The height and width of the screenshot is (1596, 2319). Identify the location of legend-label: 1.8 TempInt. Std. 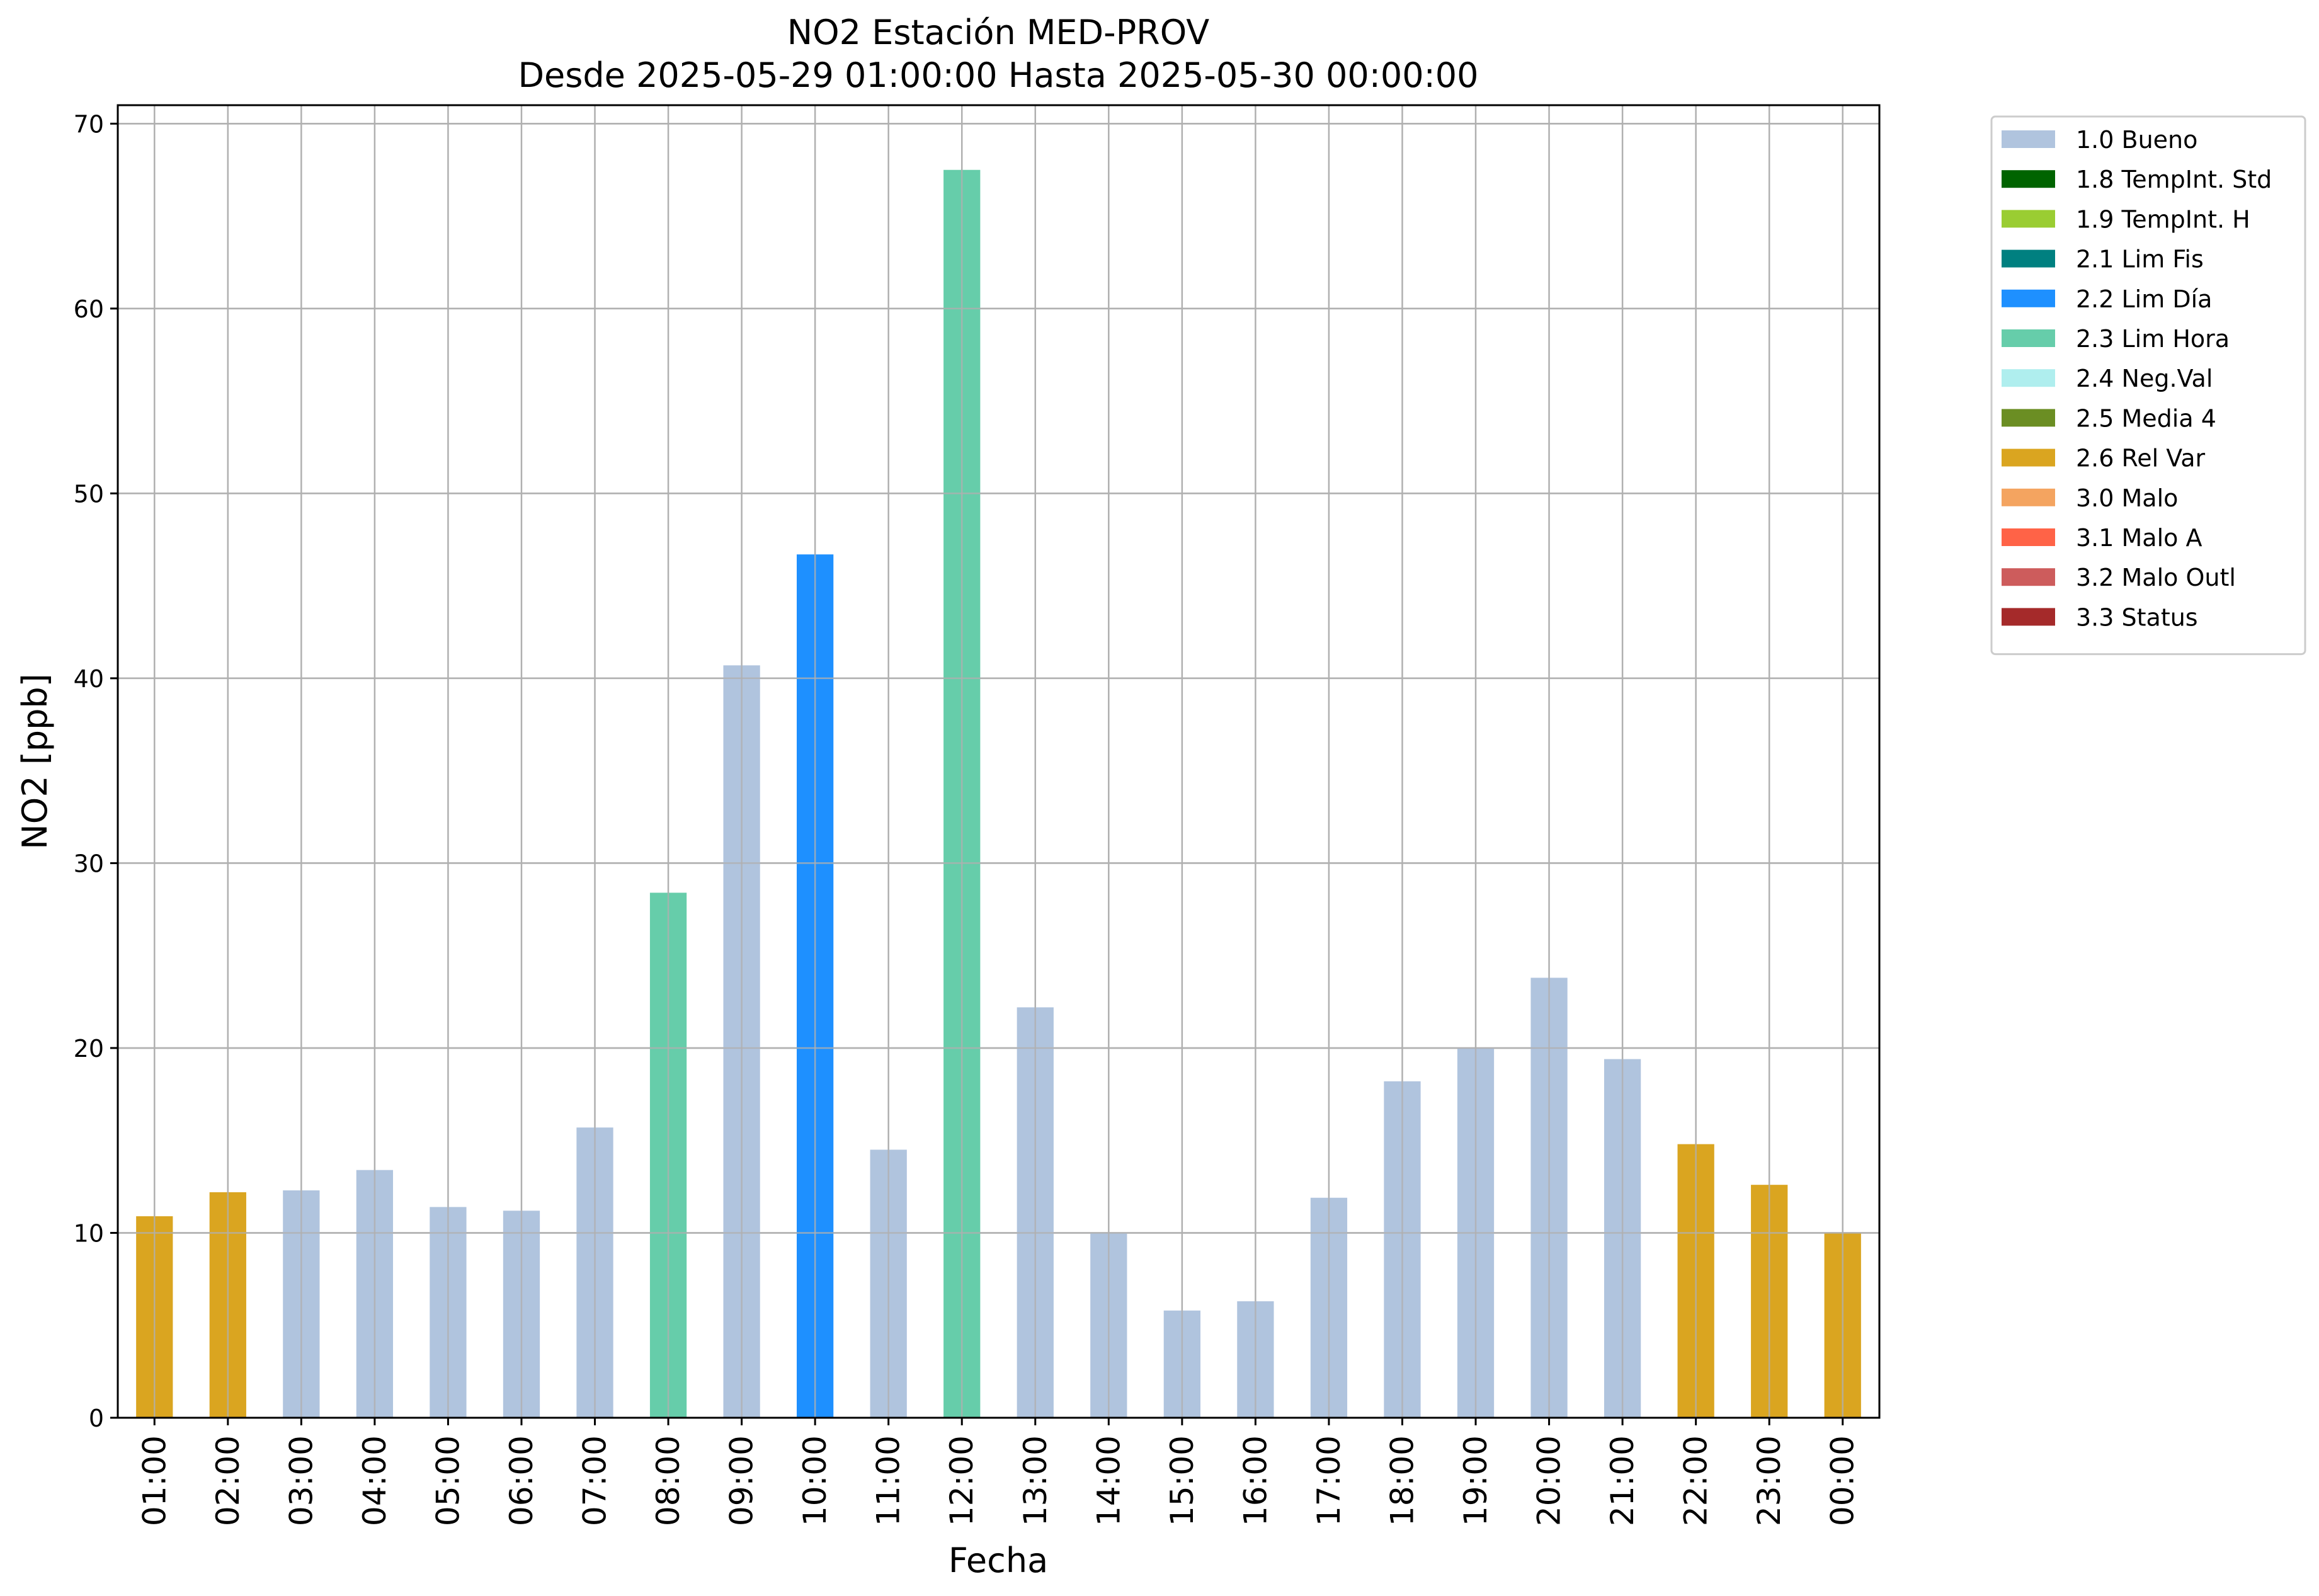
(2174, 179).